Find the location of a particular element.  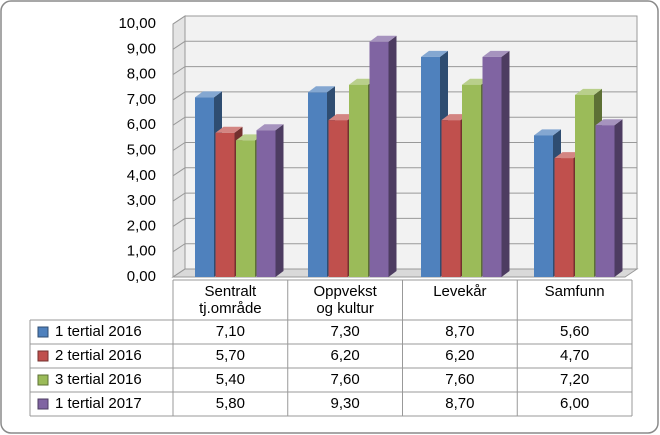

table-value: 5,70 is located at coordinates (230, 355).